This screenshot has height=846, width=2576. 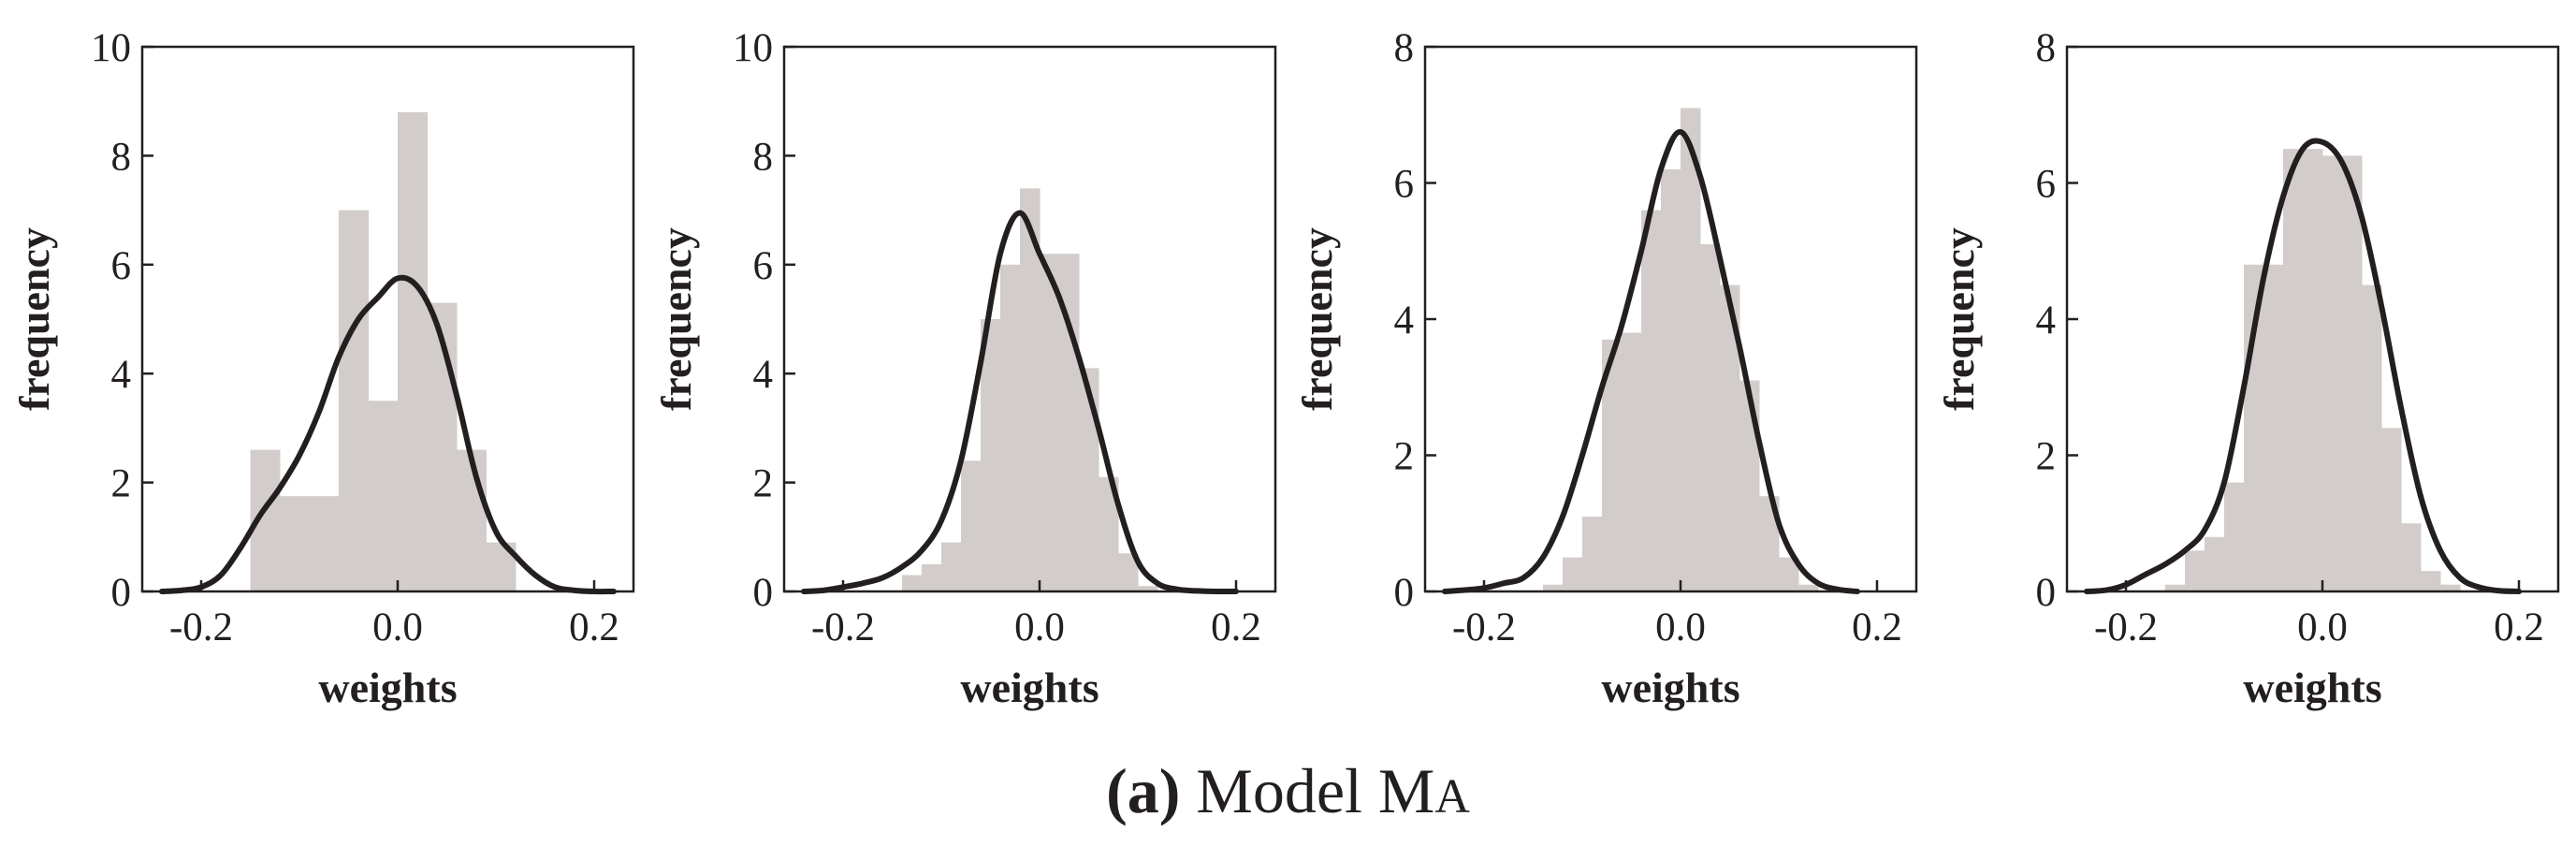 I want to click on figure-caption: (a) Model MA, so click(x=1288, y=794).